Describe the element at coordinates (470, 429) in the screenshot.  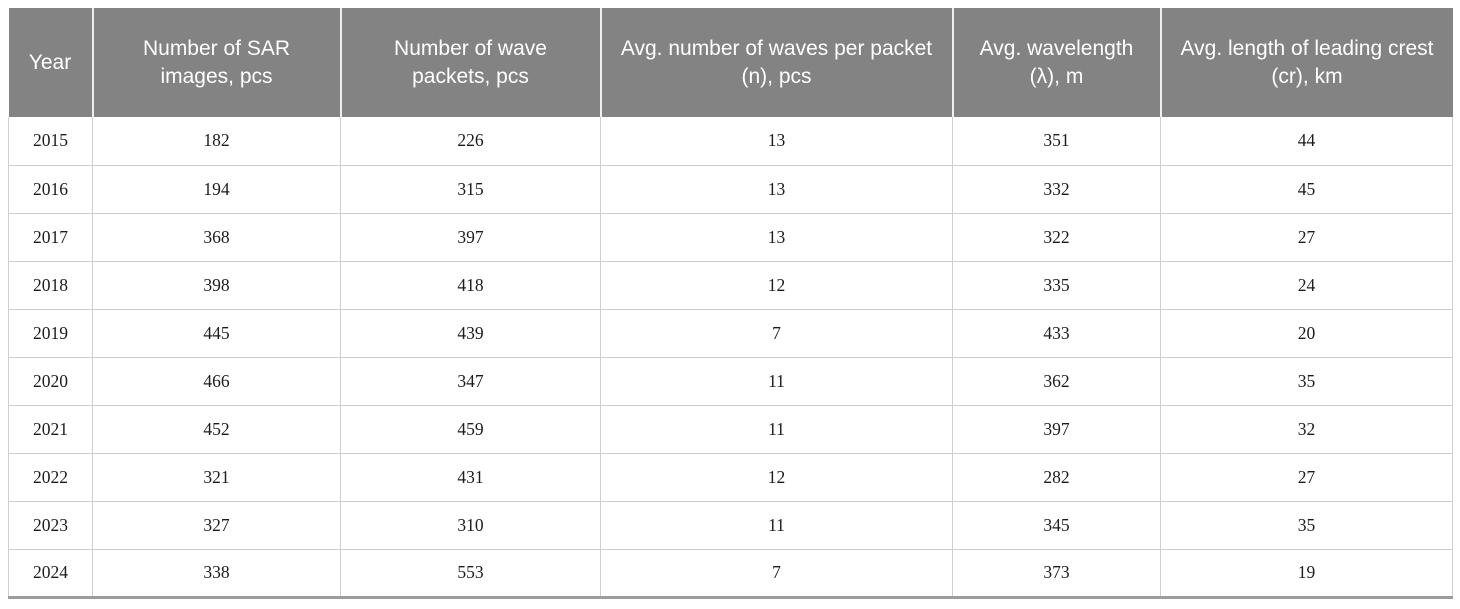
I see `cell-wave-packets: 459` at that location.